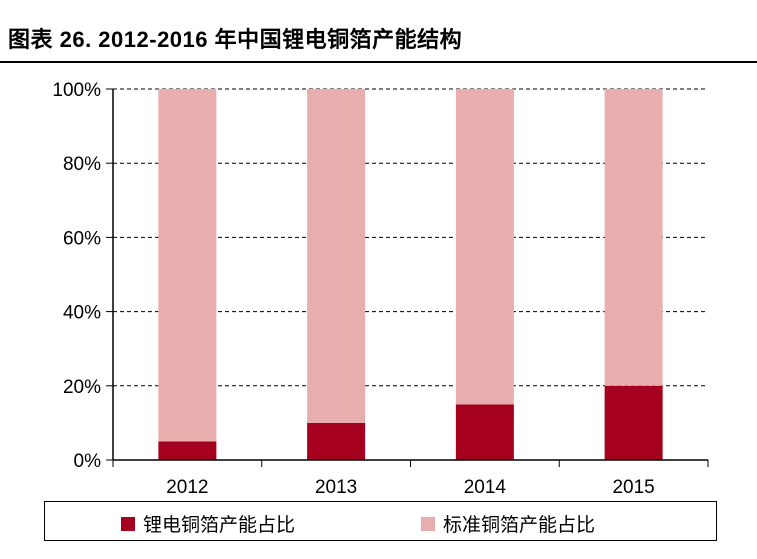 This screenshot has width=757, height=559. I want to click on x-tick-label: 2012, so click(187, 487).